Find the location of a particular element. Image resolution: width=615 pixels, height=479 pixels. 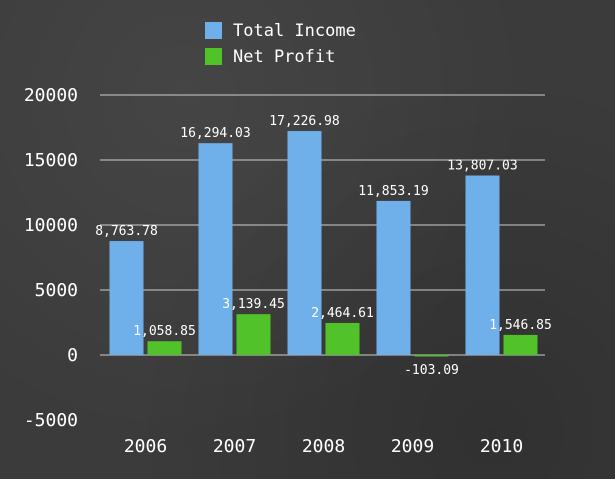

total-income-bar-2008 is located at coordinates (304, 243).